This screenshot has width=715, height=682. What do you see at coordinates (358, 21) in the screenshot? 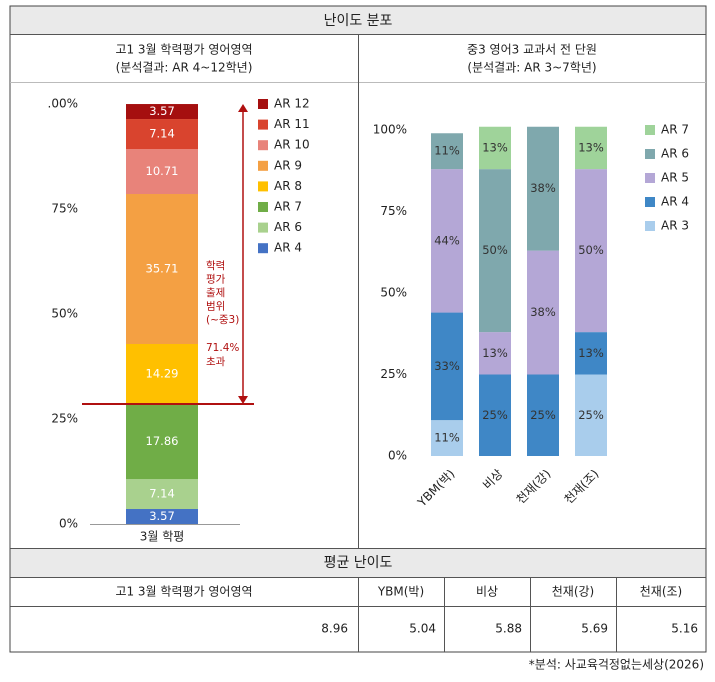
I see `header-title: 난이도 분포` at bounding box center [358, 21].